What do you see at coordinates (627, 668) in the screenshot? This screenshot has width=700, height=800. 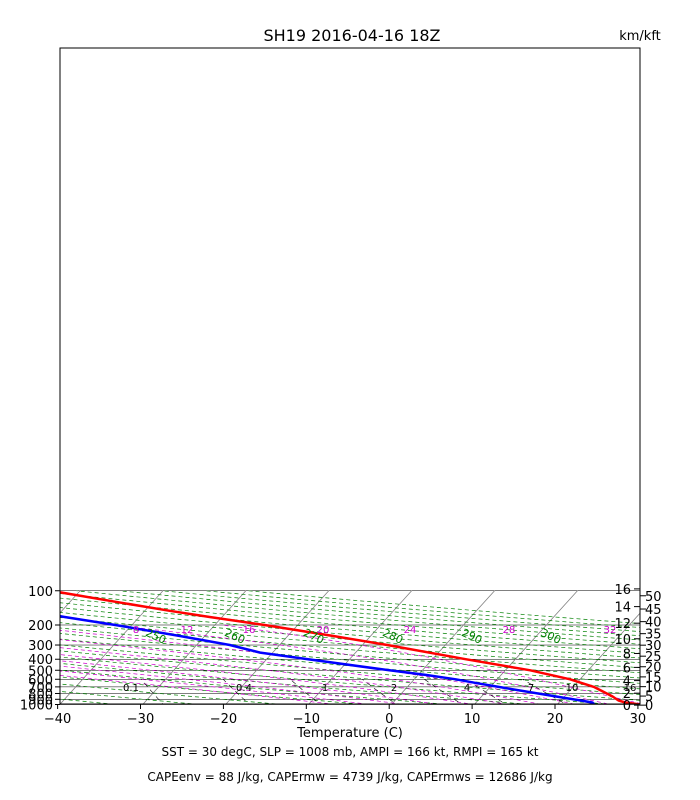 I see `km-tick-label: 6` at bounding box center [627, 668].